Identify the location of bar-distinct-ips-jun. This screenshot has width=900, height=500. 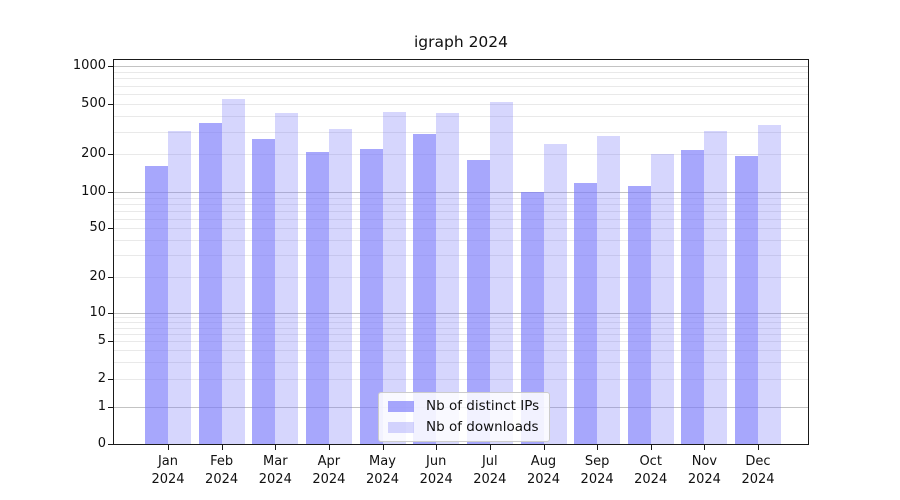
(425, 289).